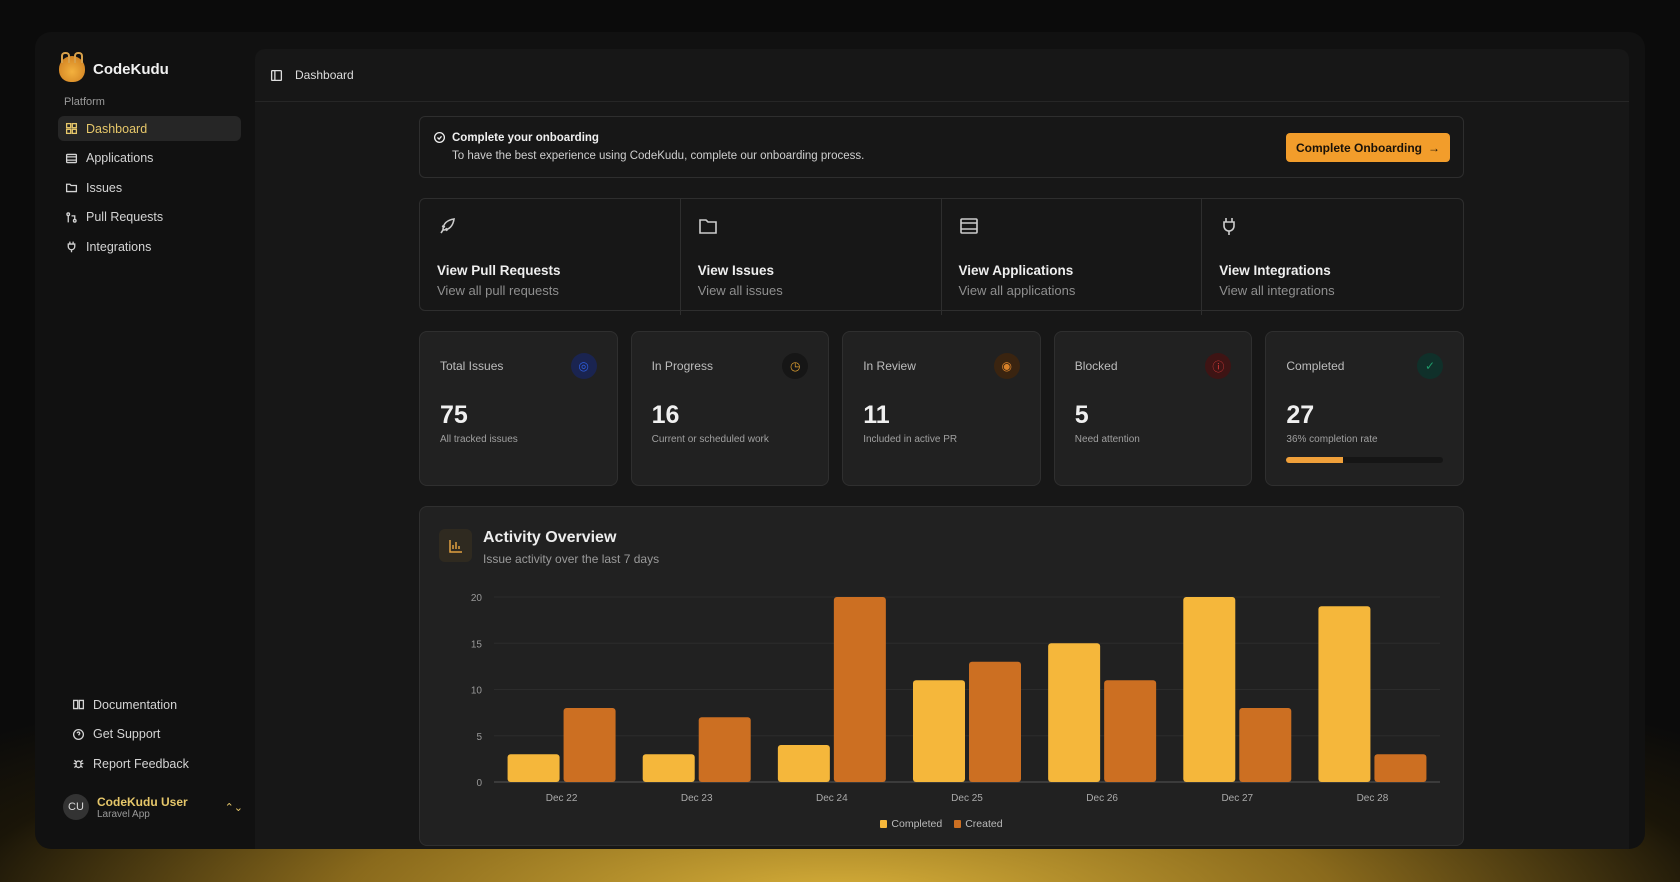  What do you see at coordinates (1373, 798) in the screenshot?
I see `x-tick-label: Dec 28` at bounding box center [1373, 798].